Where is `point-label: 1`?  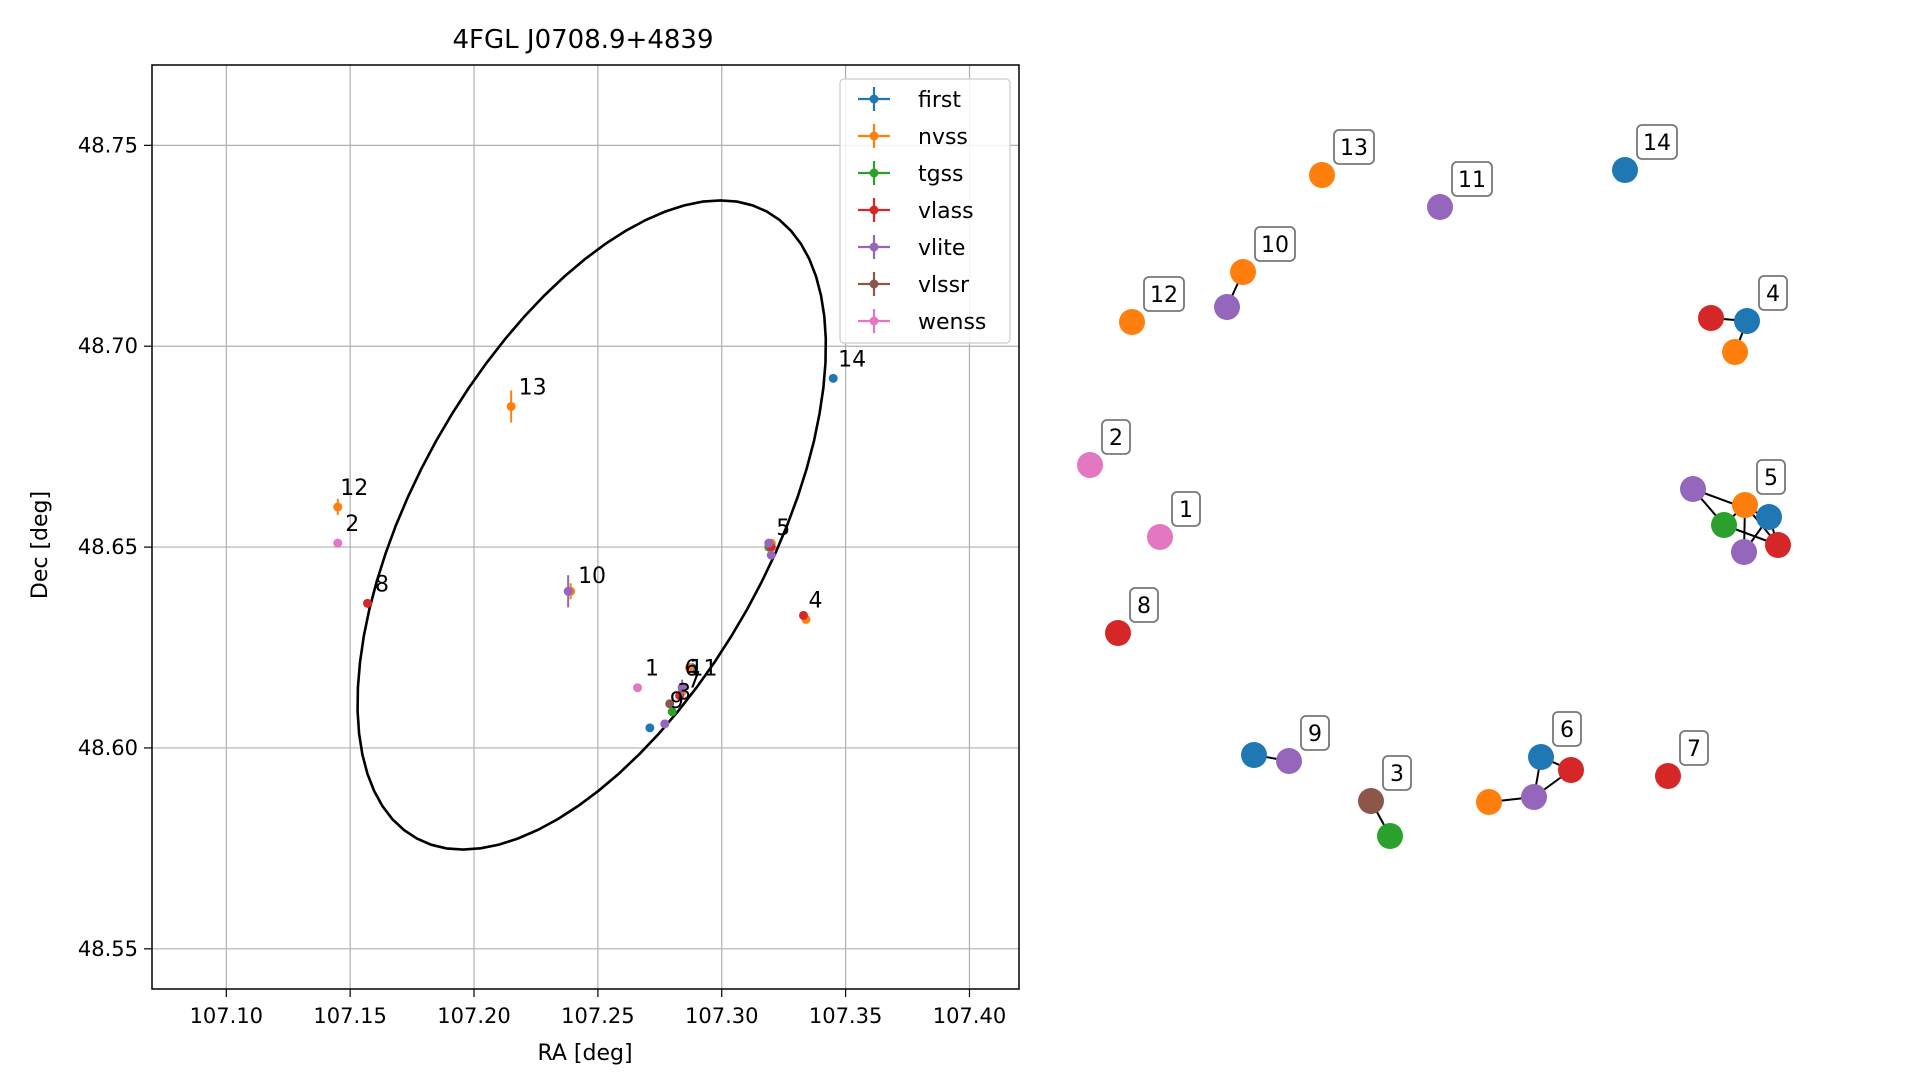
point-label: 1 is located at coordinates (652, 669).